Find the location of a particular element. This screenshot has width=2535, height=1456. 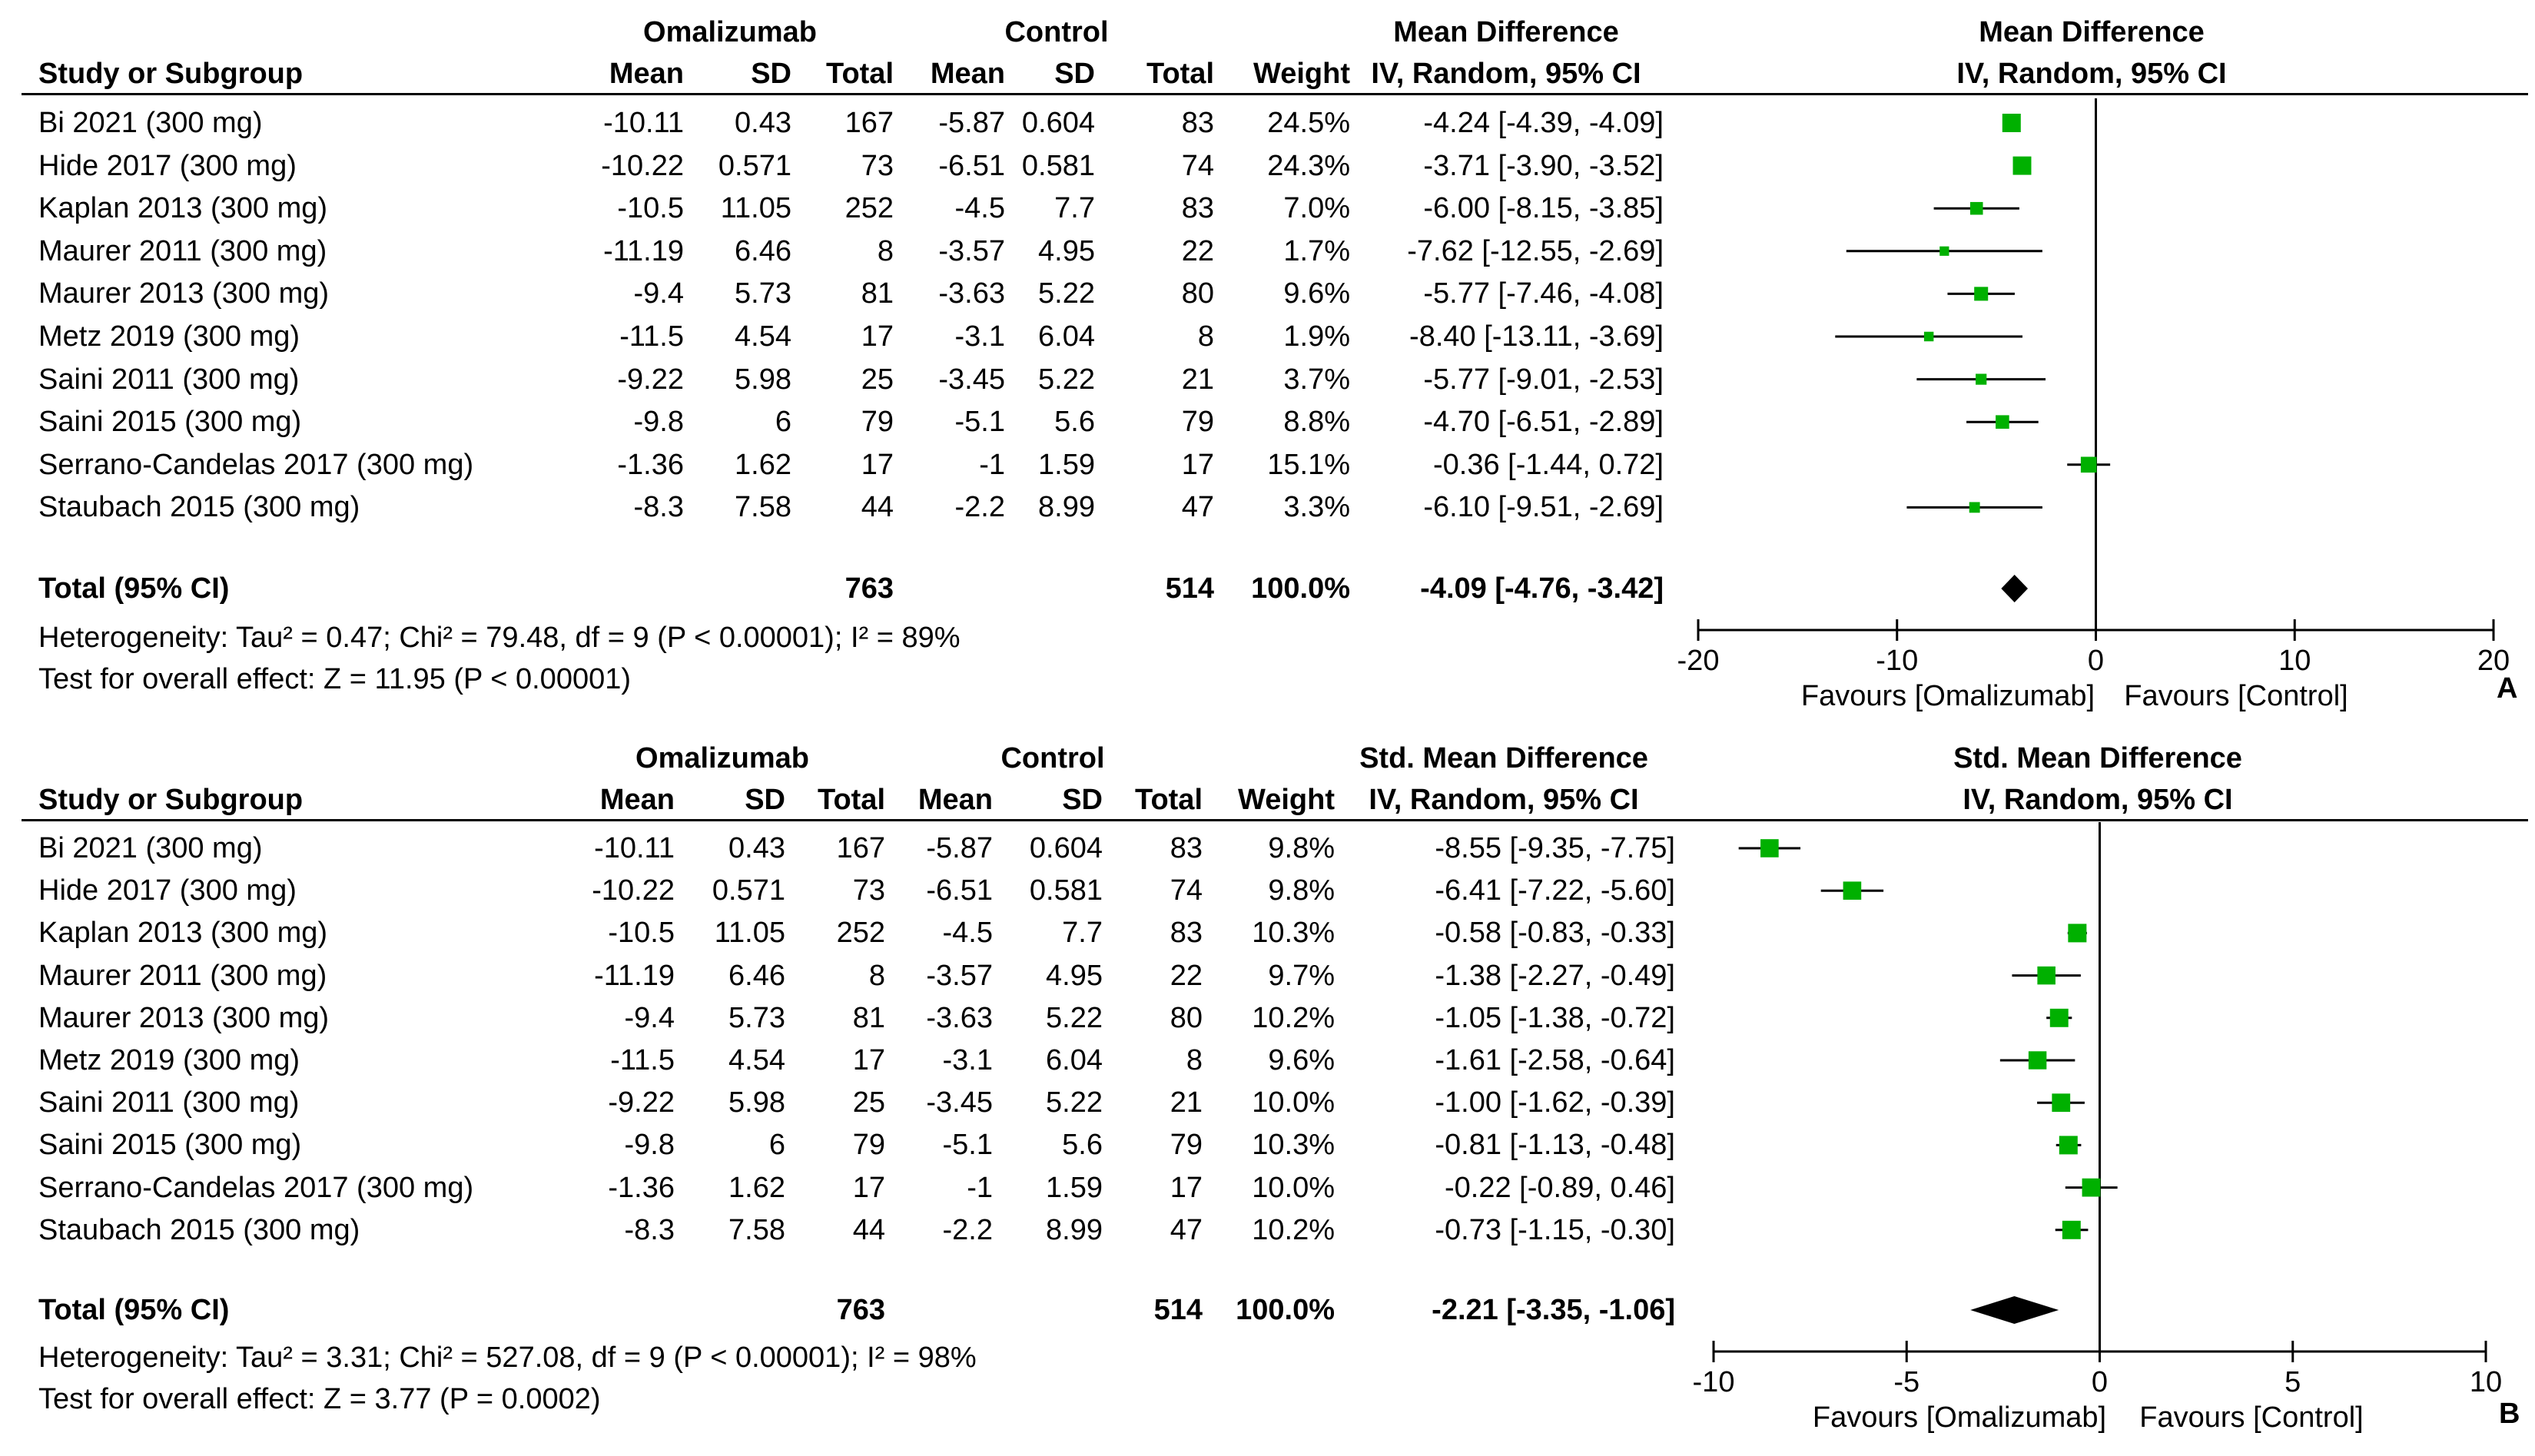

col-sd-omalizumab-header: SD is located at coordinates (765, 800).